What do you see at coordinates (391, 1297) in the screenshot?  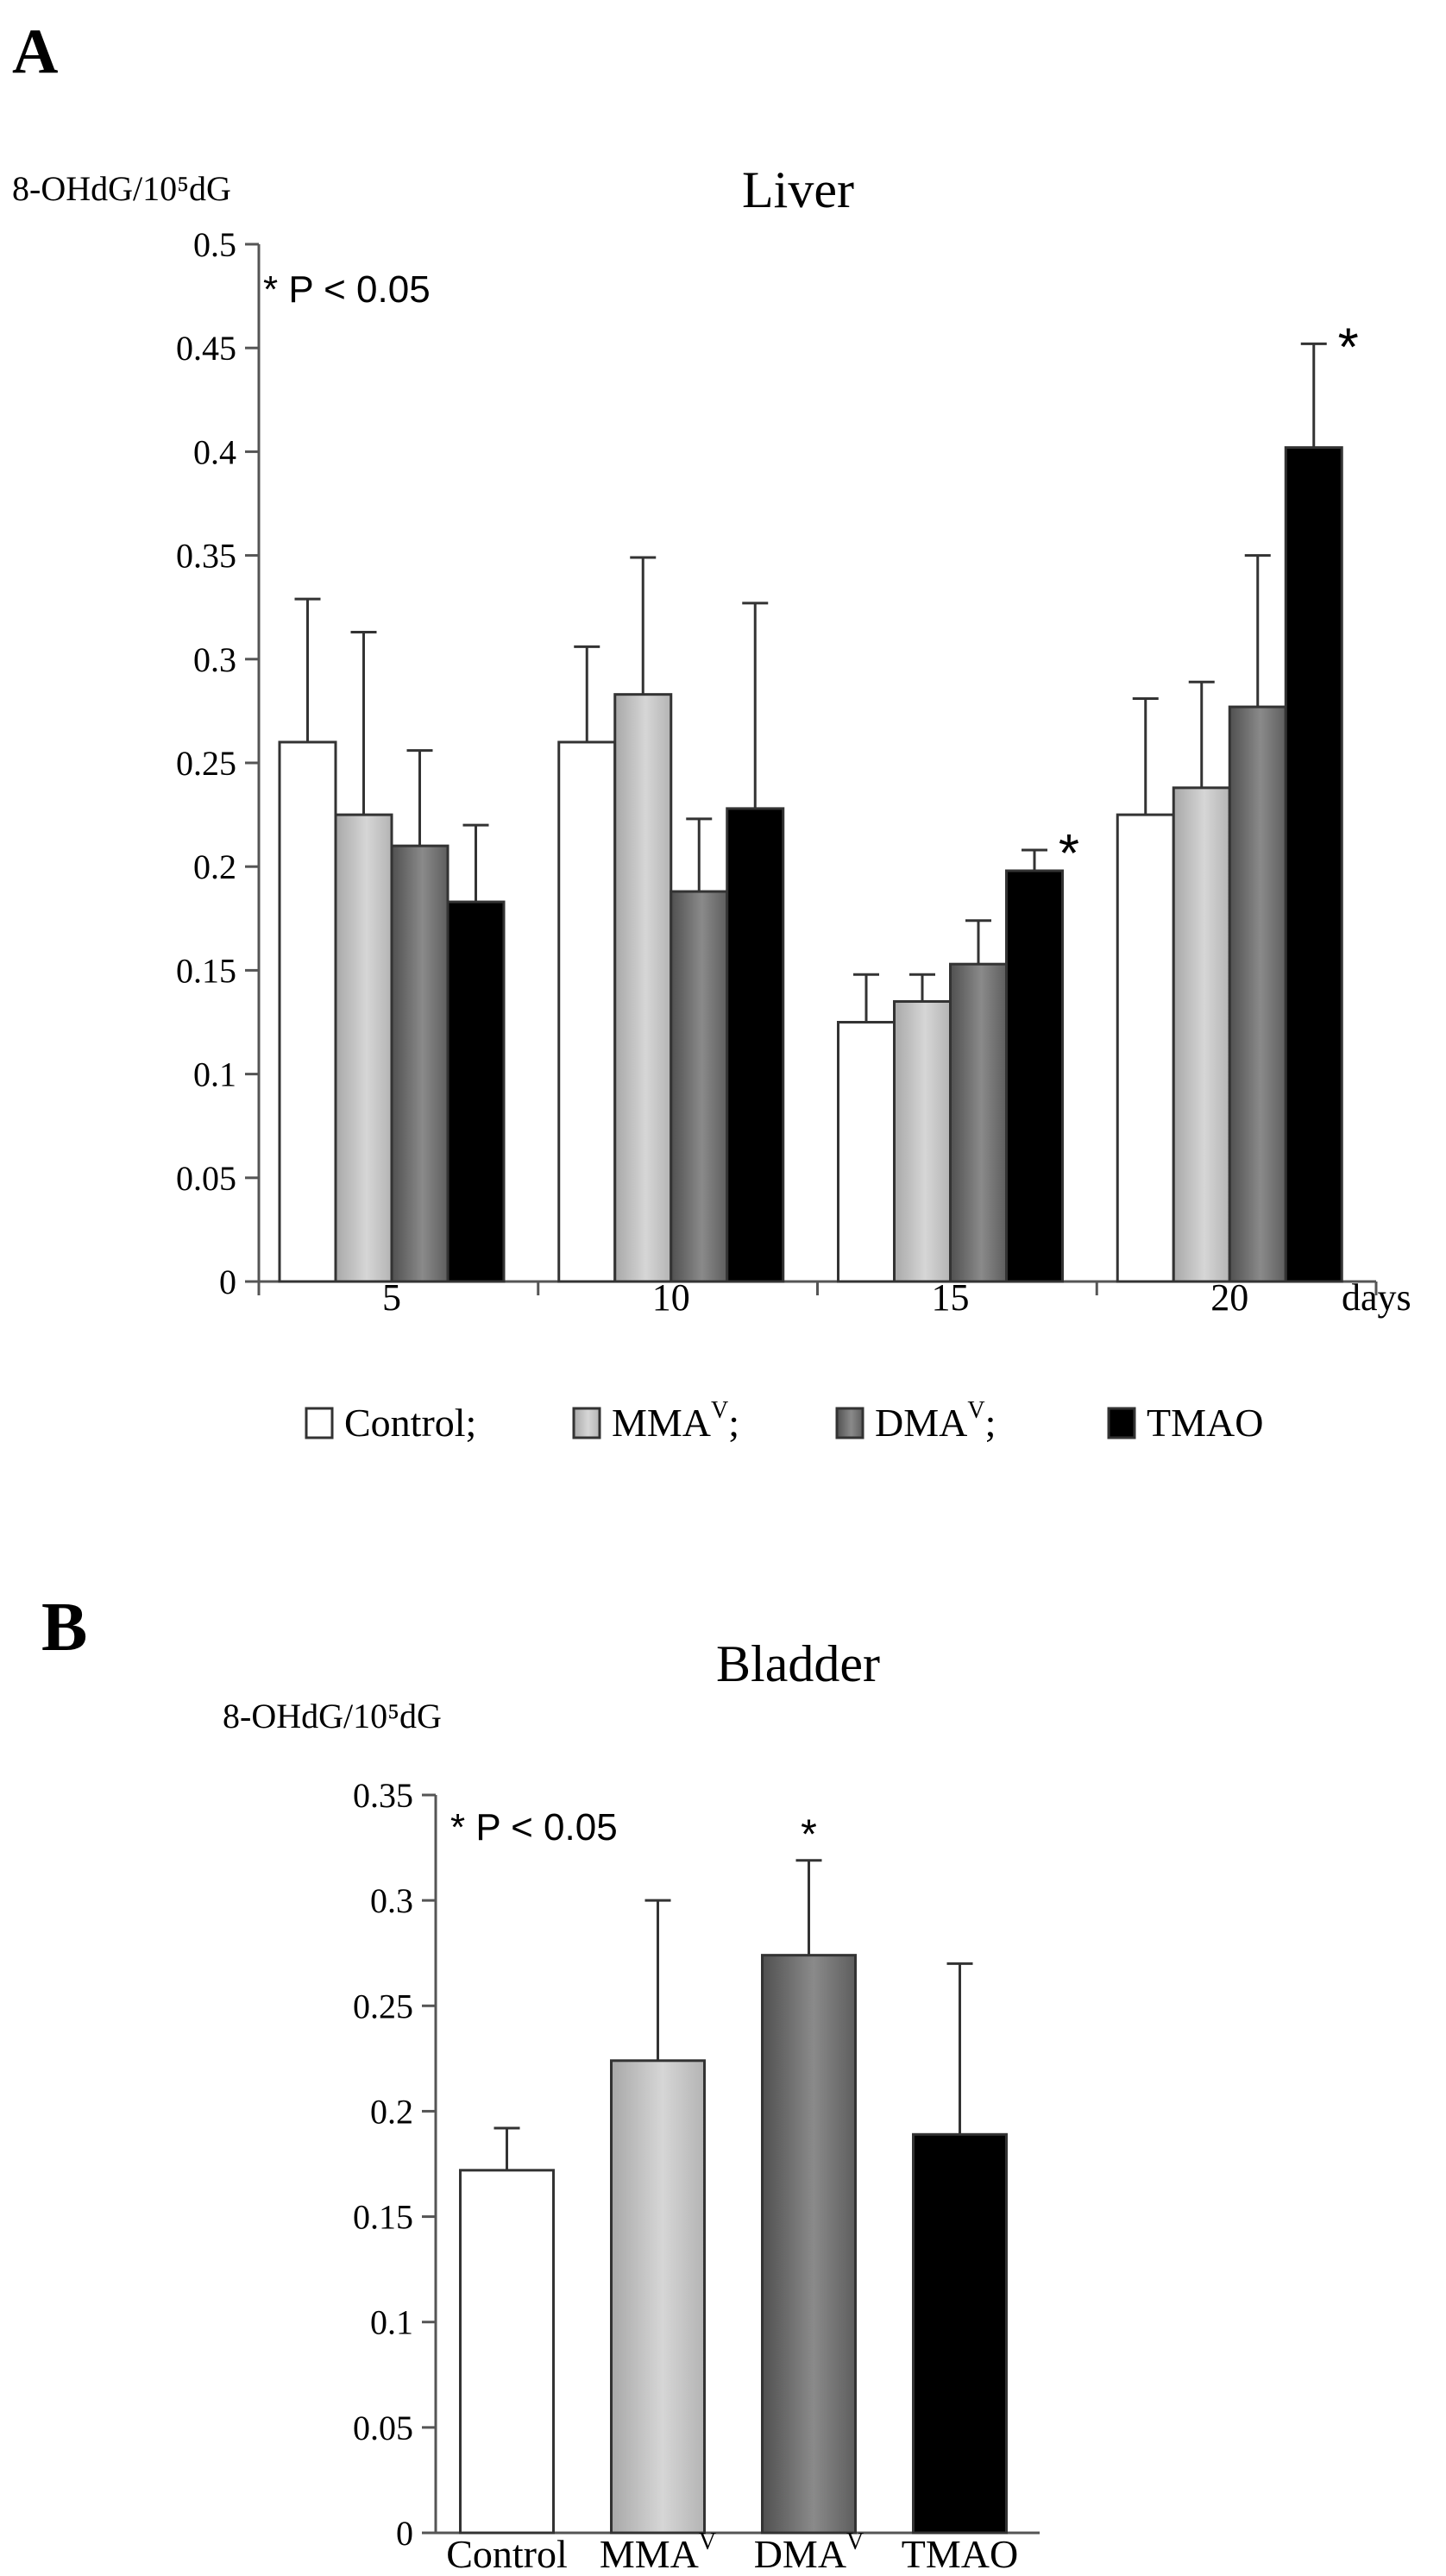 I see `liver-x-tick-label: 5` at bounding box center [391, 1297].